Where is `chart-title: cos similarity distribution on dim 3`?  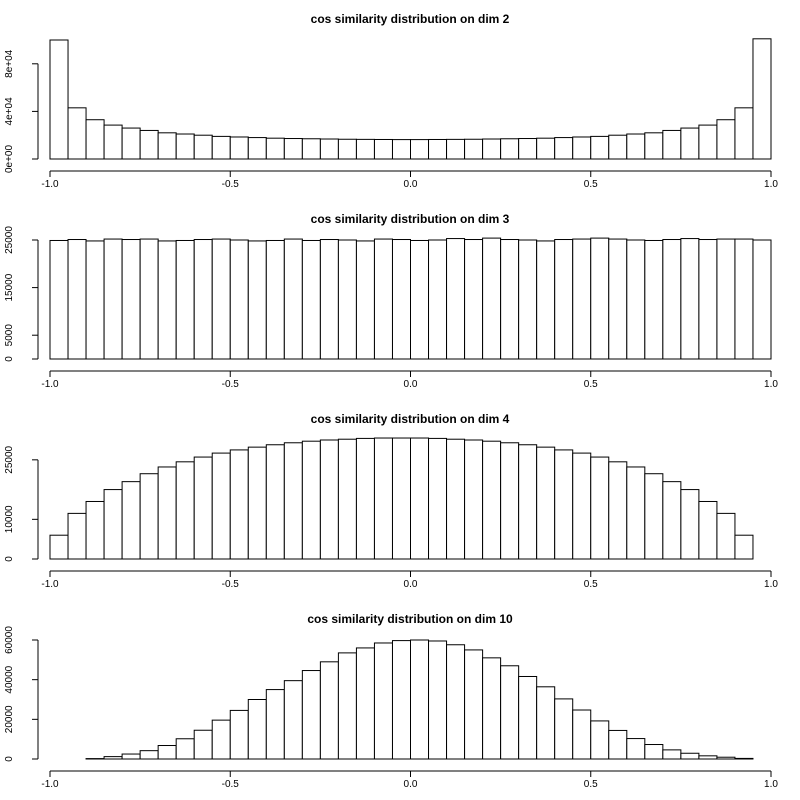 chart-title: cos similarity distribution on dim 3 is located at coordinates (410, 219).